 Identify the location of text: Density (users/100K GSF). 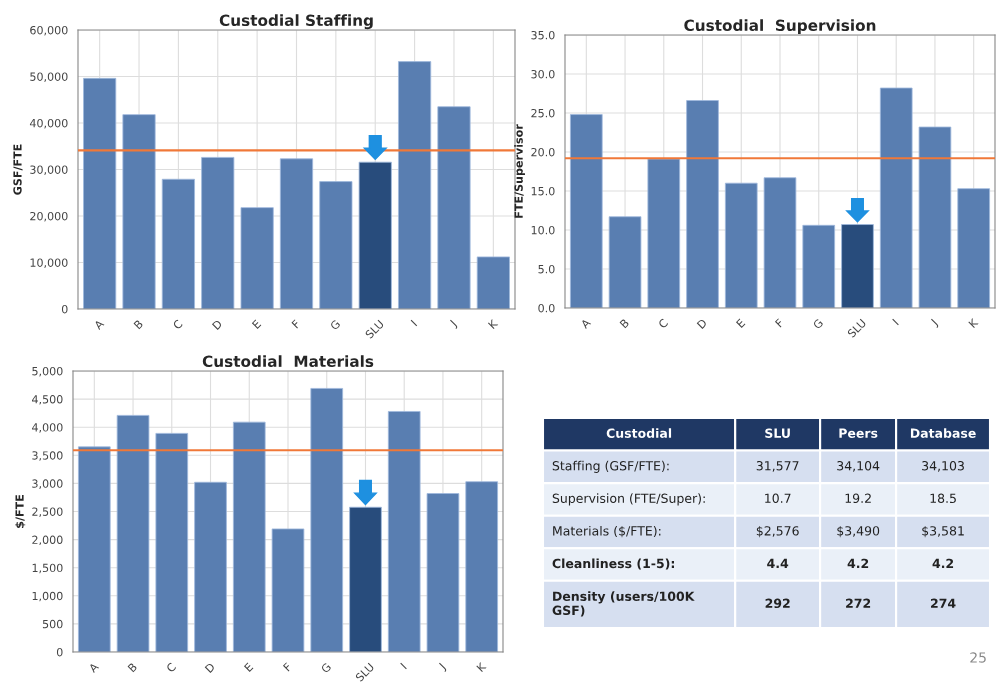
(623, 604).